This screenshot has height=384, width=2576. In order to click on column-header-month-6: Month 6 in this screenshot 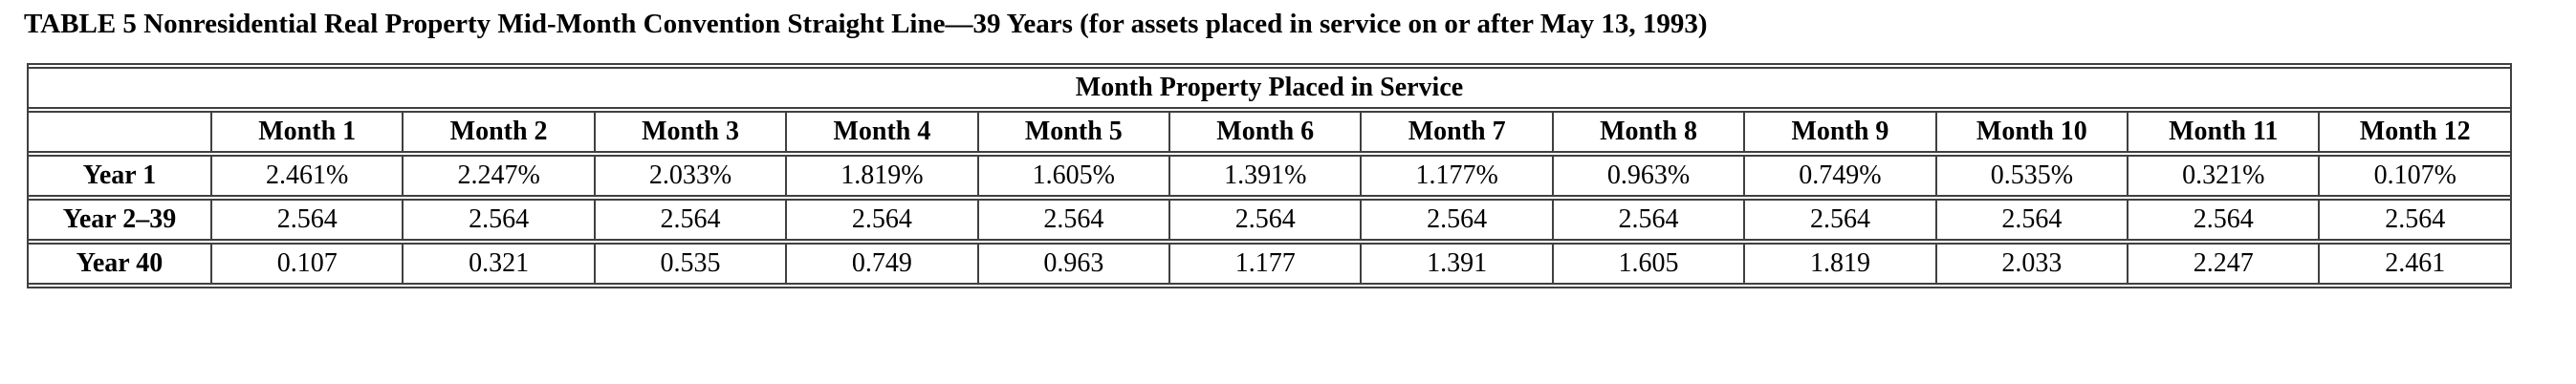, I will do `click(1264, 132)`.